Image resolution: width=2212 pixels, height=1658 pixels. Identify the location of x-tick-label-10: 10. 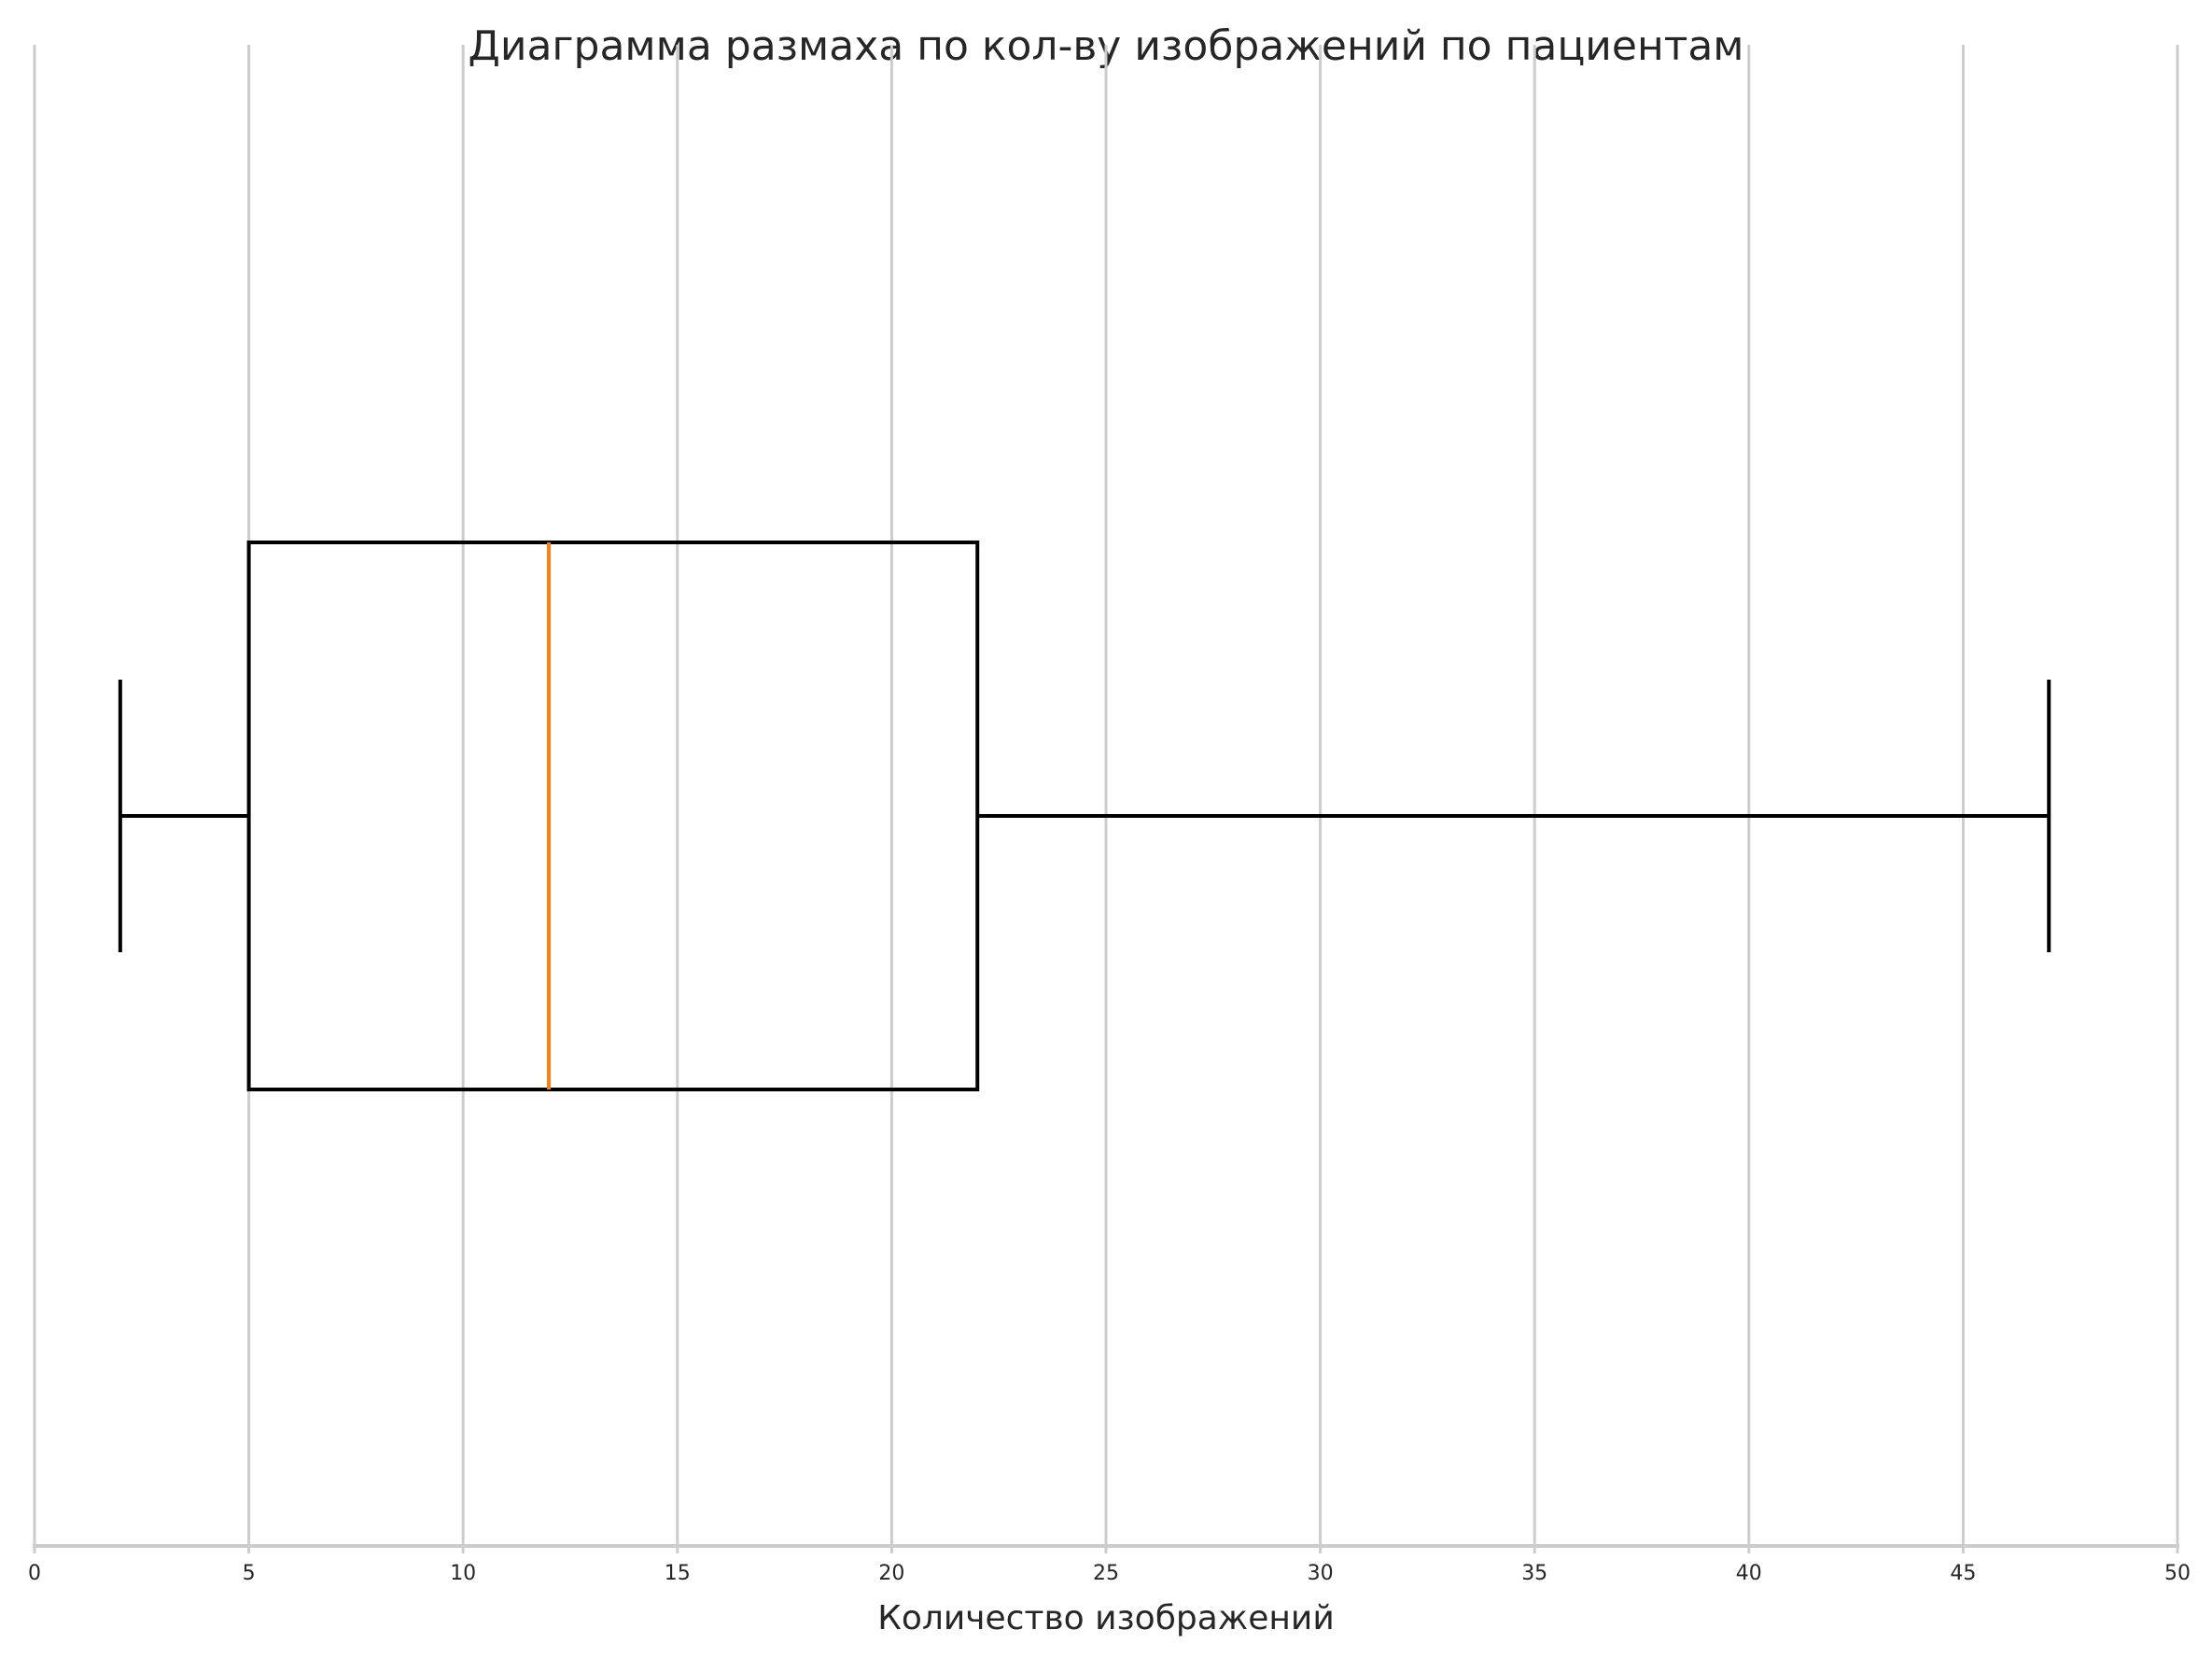
(463, 1573).